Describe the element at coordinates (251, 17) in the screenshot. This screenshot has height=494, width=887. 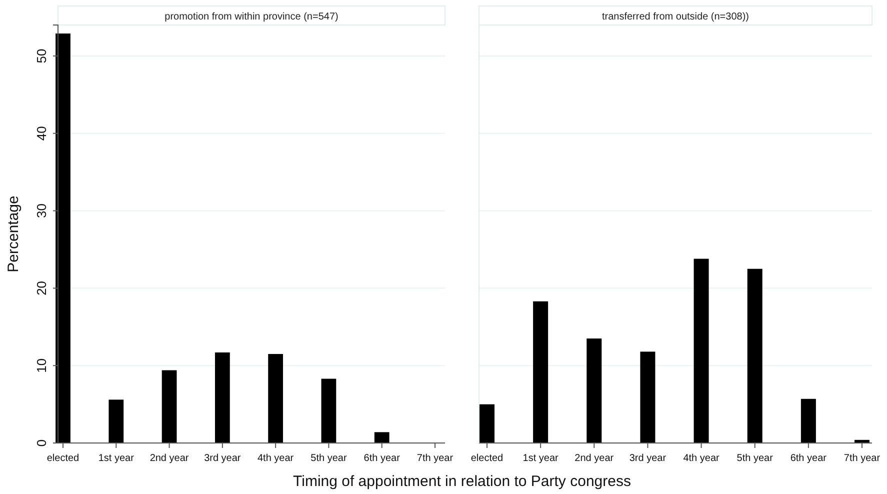
I see `chart-title: promotion from within province (n=547)` at that location.